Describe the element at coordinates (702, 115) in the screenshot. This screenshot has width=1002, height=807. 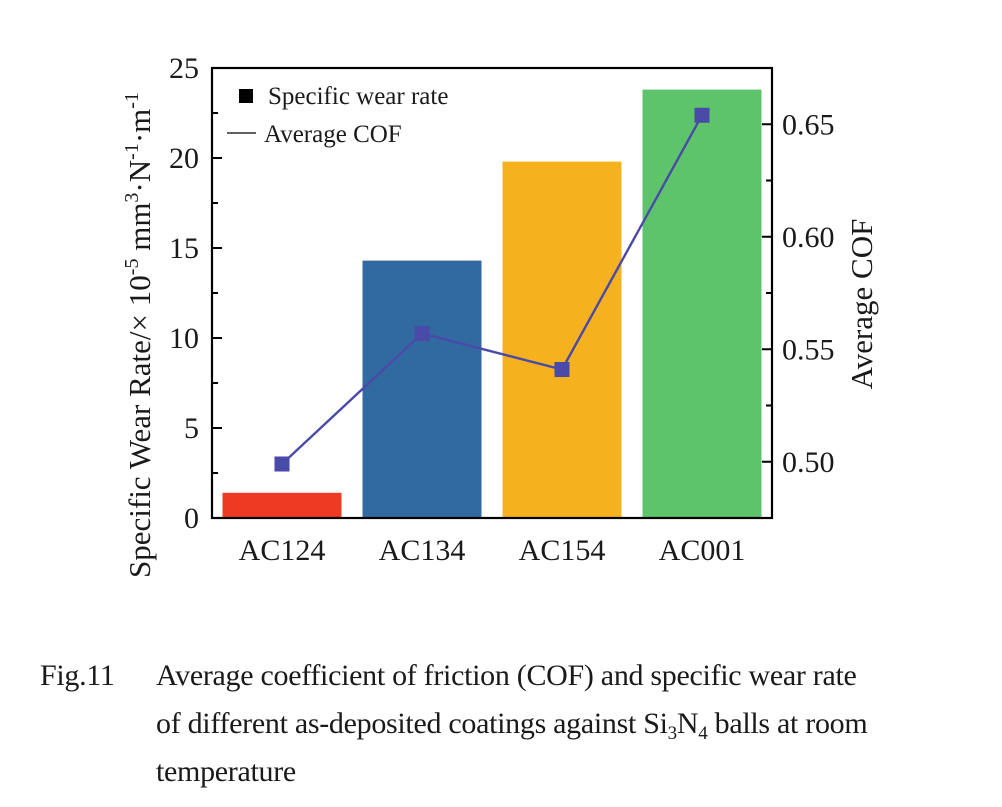
I see `cof-marker-ac001` at that location.